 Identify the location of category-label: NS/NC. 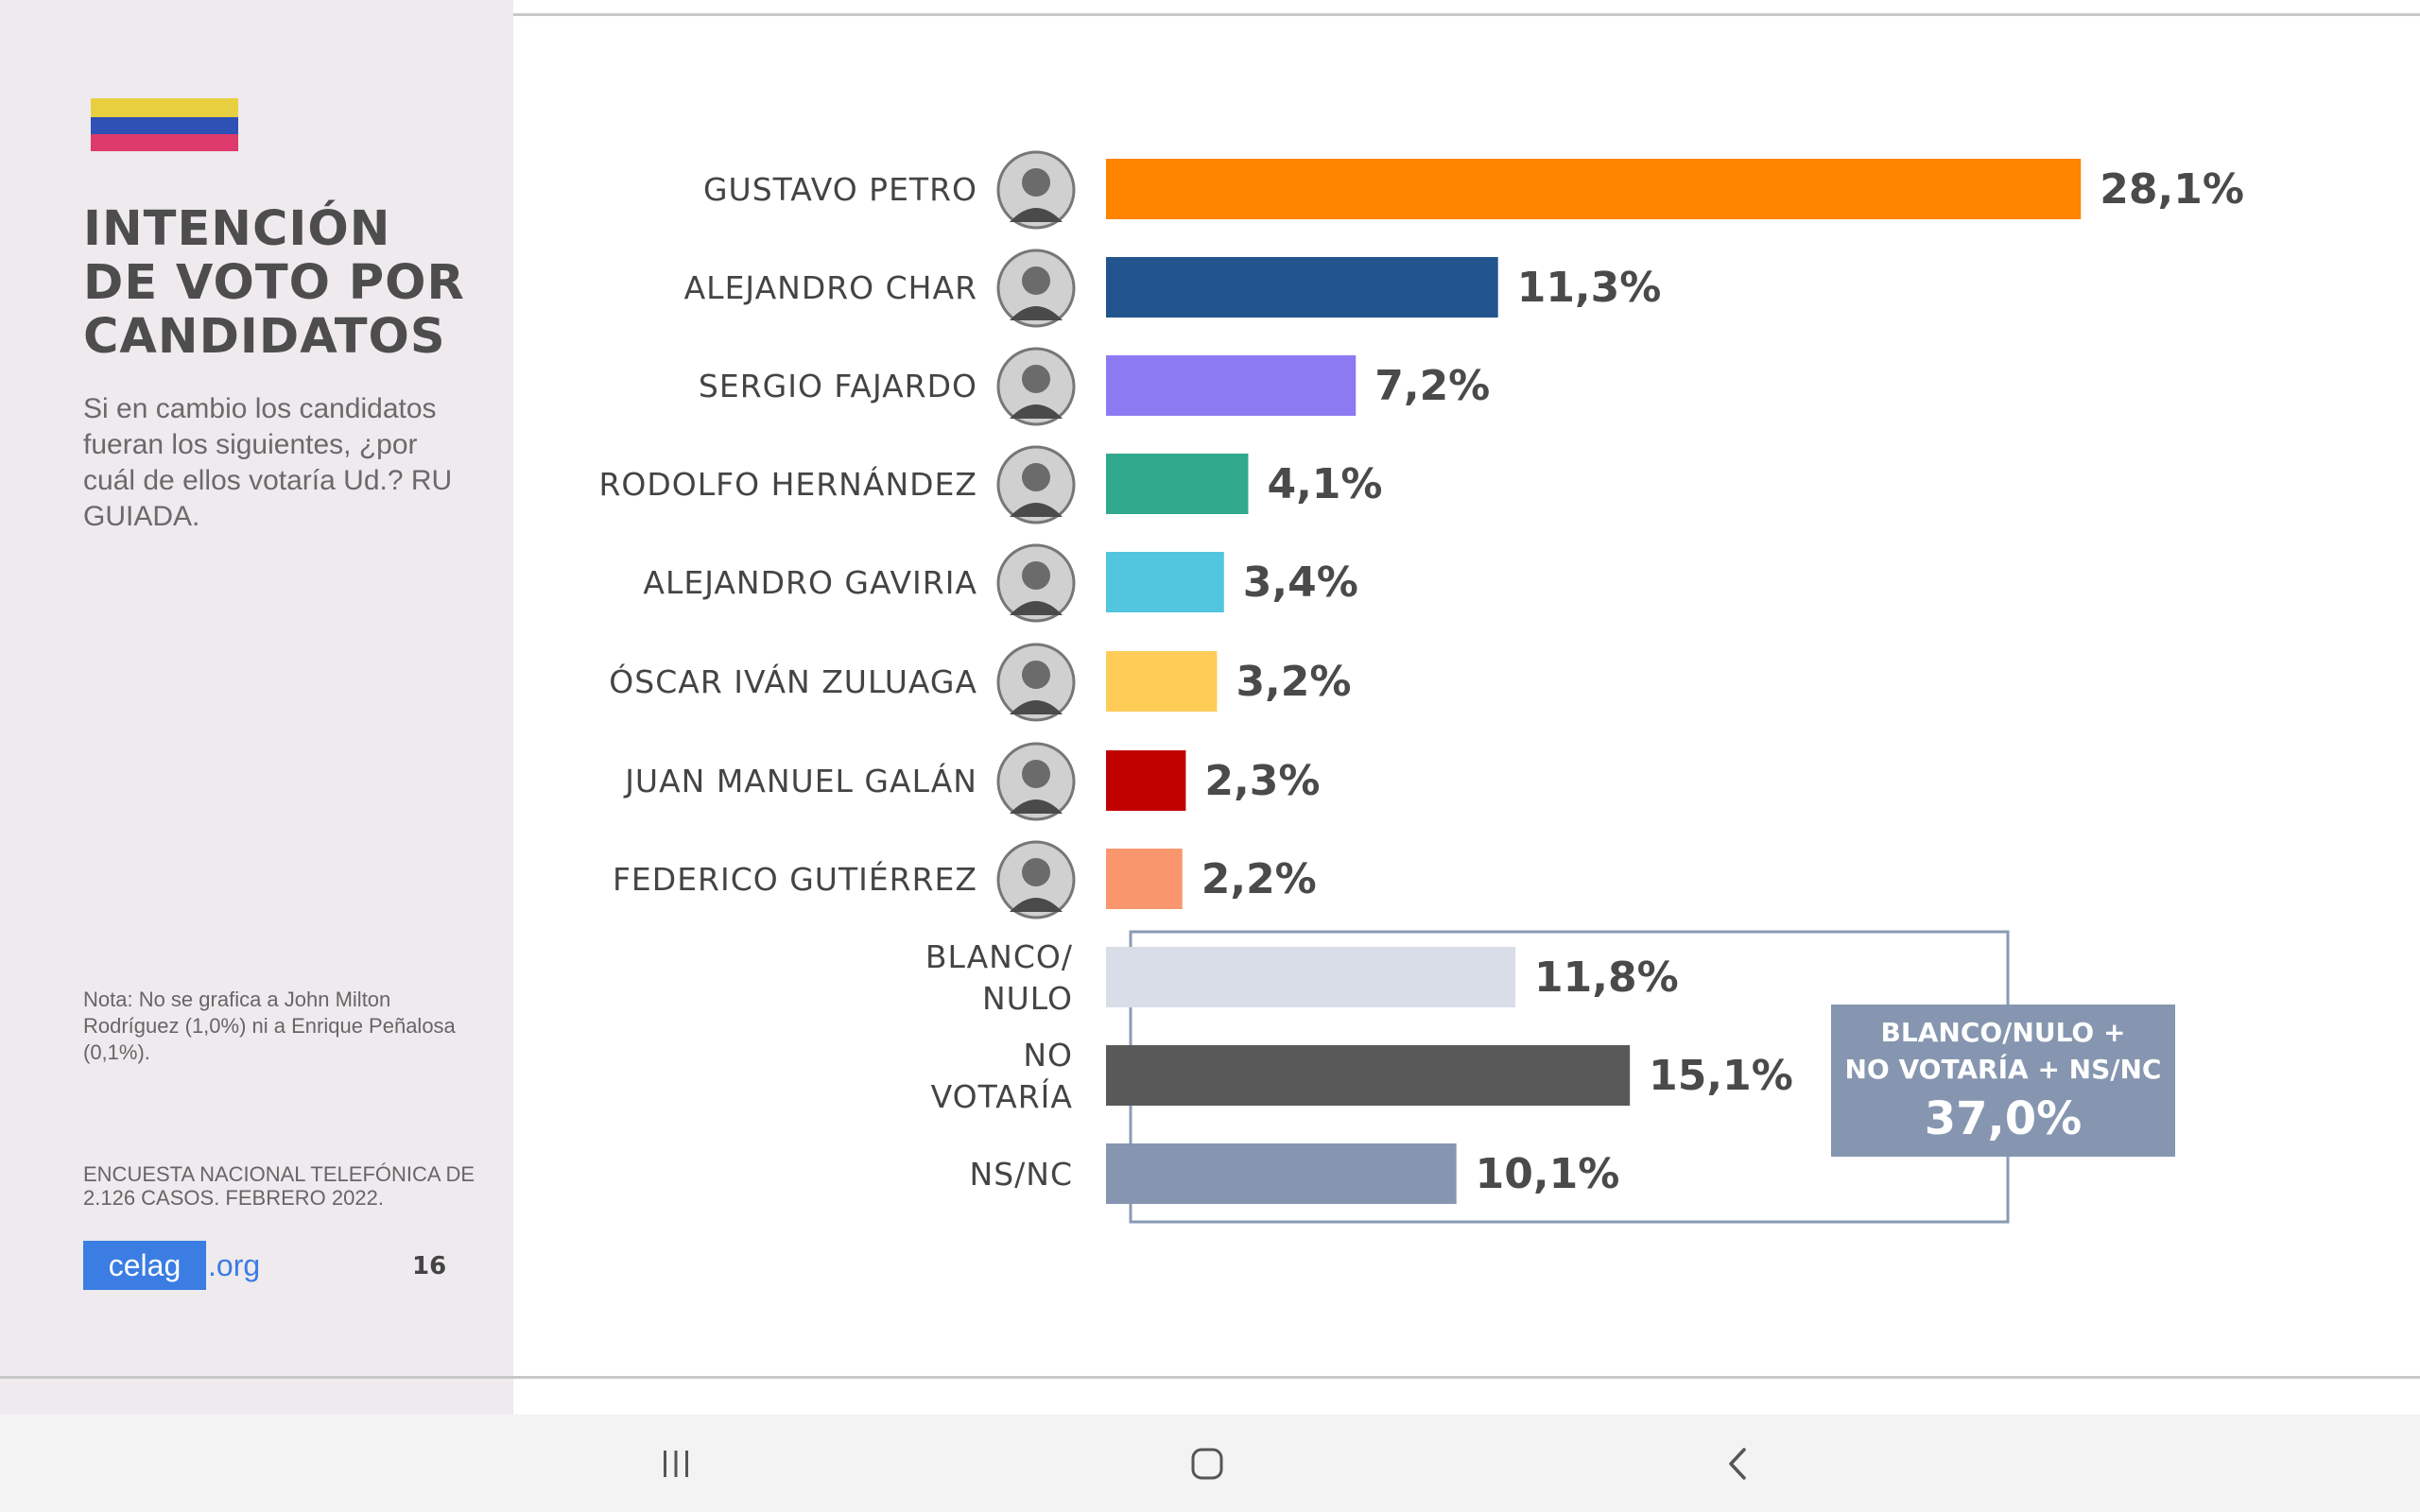
(1021, 1174).